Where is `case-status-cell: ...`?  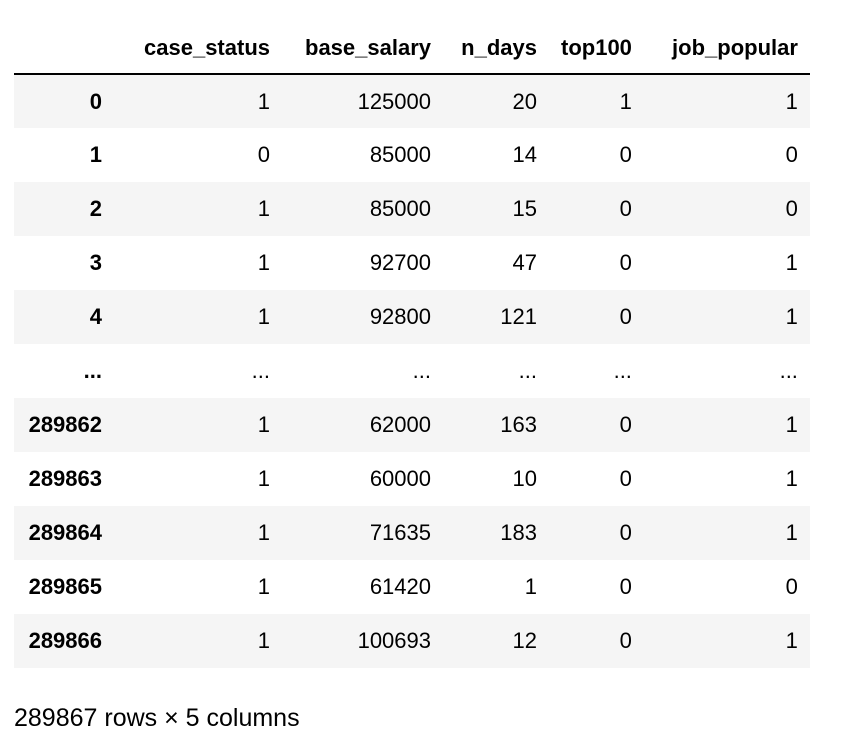 case-status-cell: ... is located at coordinates (260, 370).